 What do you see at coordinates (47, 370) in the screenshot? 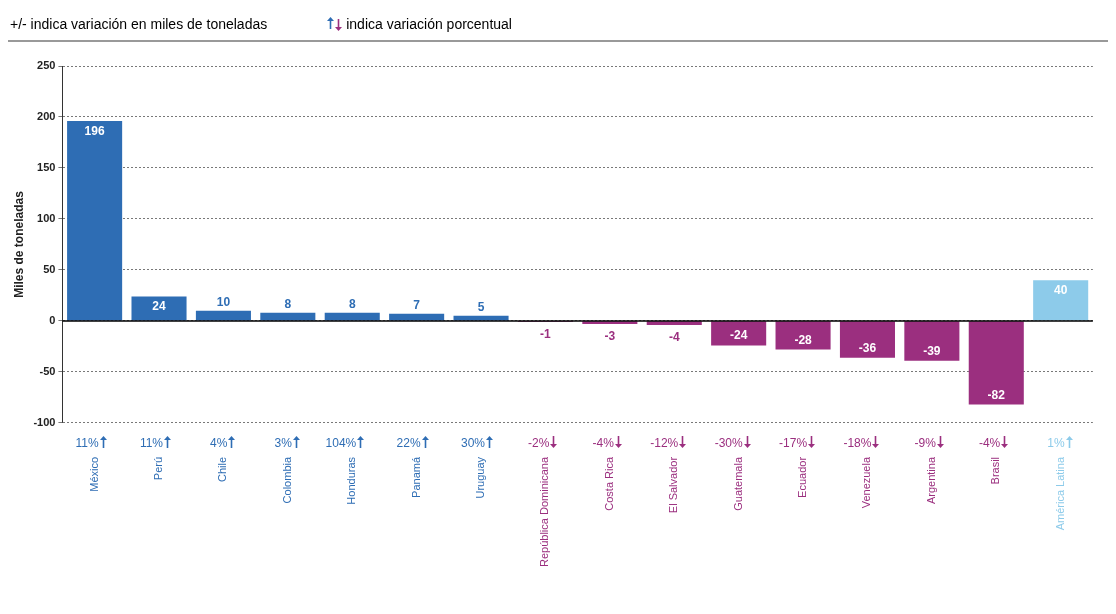
I see `y-tick-label: -50` at bounding box center [47, 370].